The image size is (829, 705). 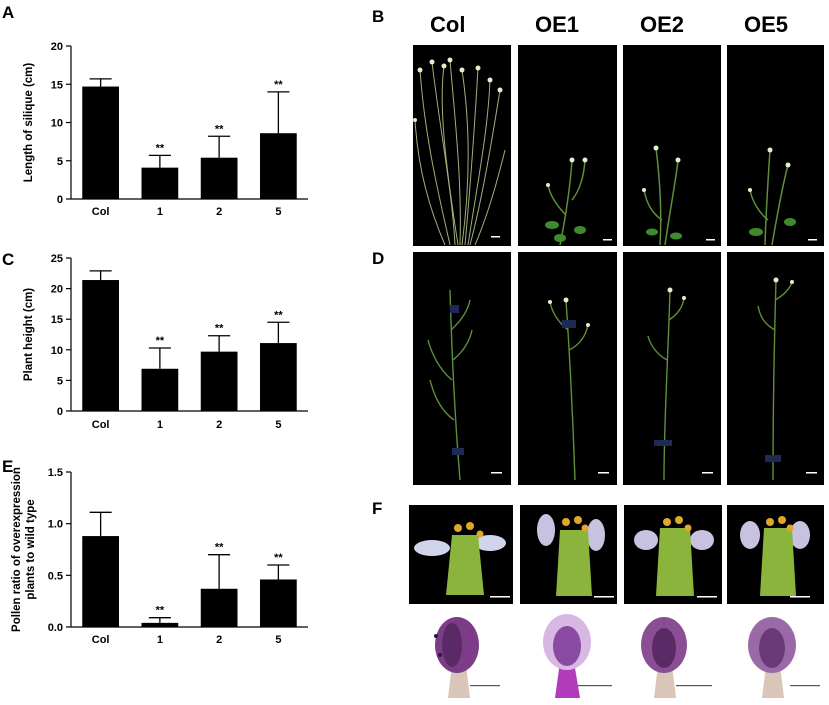 I want to click on y-tick-label: 1.0, so click(x=55, y=525).